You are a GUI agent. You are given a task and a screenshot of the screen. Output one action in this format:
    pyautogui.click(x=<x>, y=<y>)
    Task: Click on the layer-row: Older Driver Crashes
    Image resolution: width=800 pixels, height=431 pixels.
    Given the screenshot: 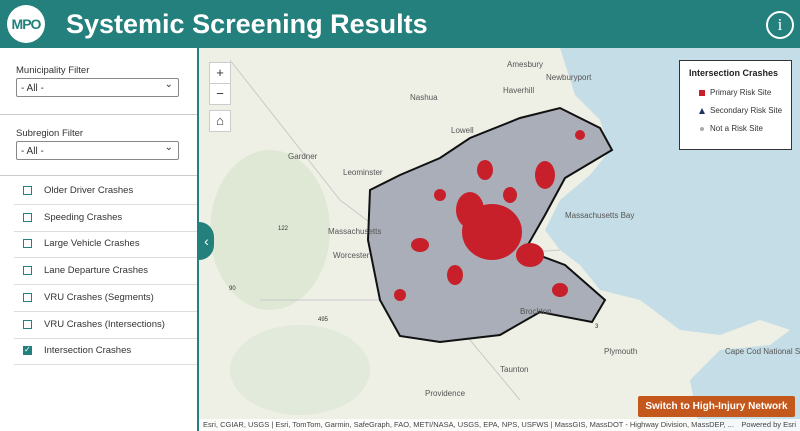 What is the action you would take?
    pyautogui.click(x=105, y=191)
    